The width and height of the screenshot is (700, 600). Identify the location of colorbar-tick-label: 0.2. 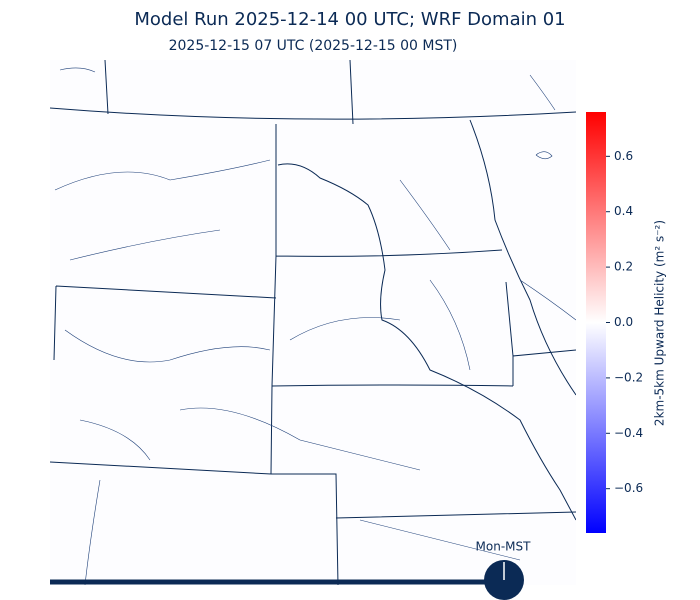
(623, 267).